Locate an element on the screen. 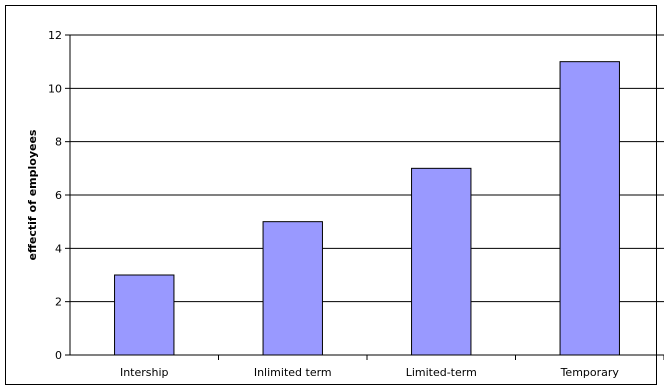 The height and width of the screenshot is (390, 664). y-tick-label: 0 is located at coordinates (58, 355).